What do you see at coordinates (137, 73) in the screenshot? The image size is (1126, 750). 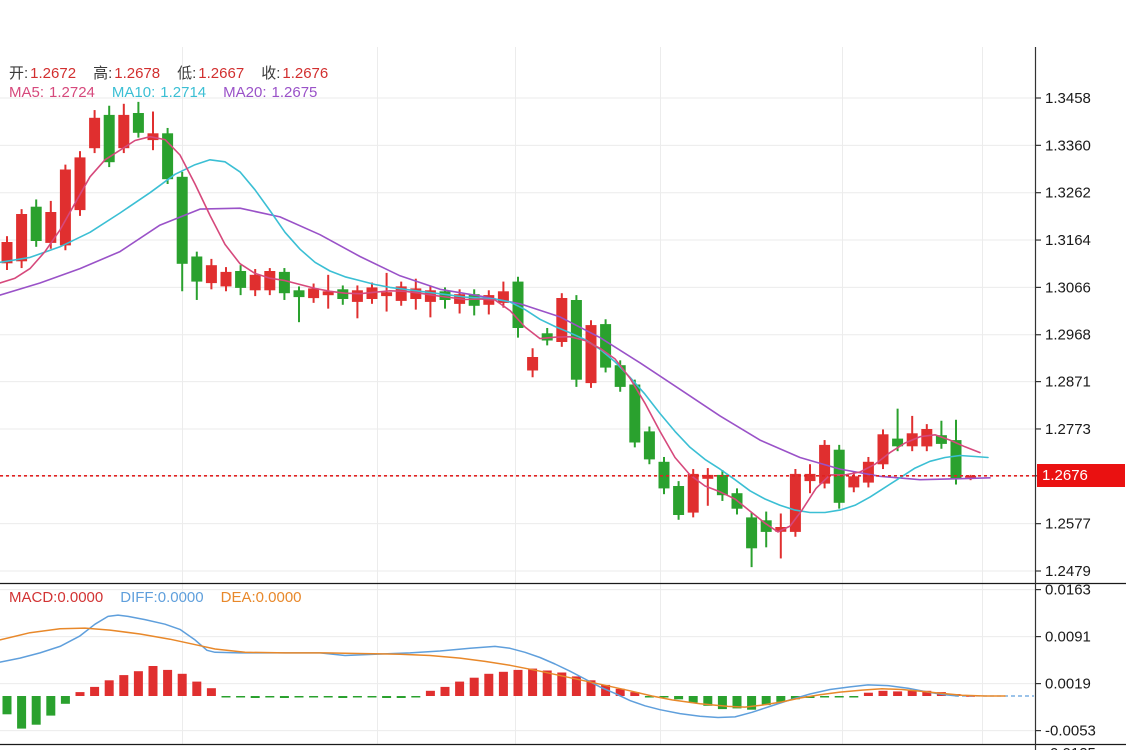 I see `high-value: 1.2678` at bounding box center [137, 73].